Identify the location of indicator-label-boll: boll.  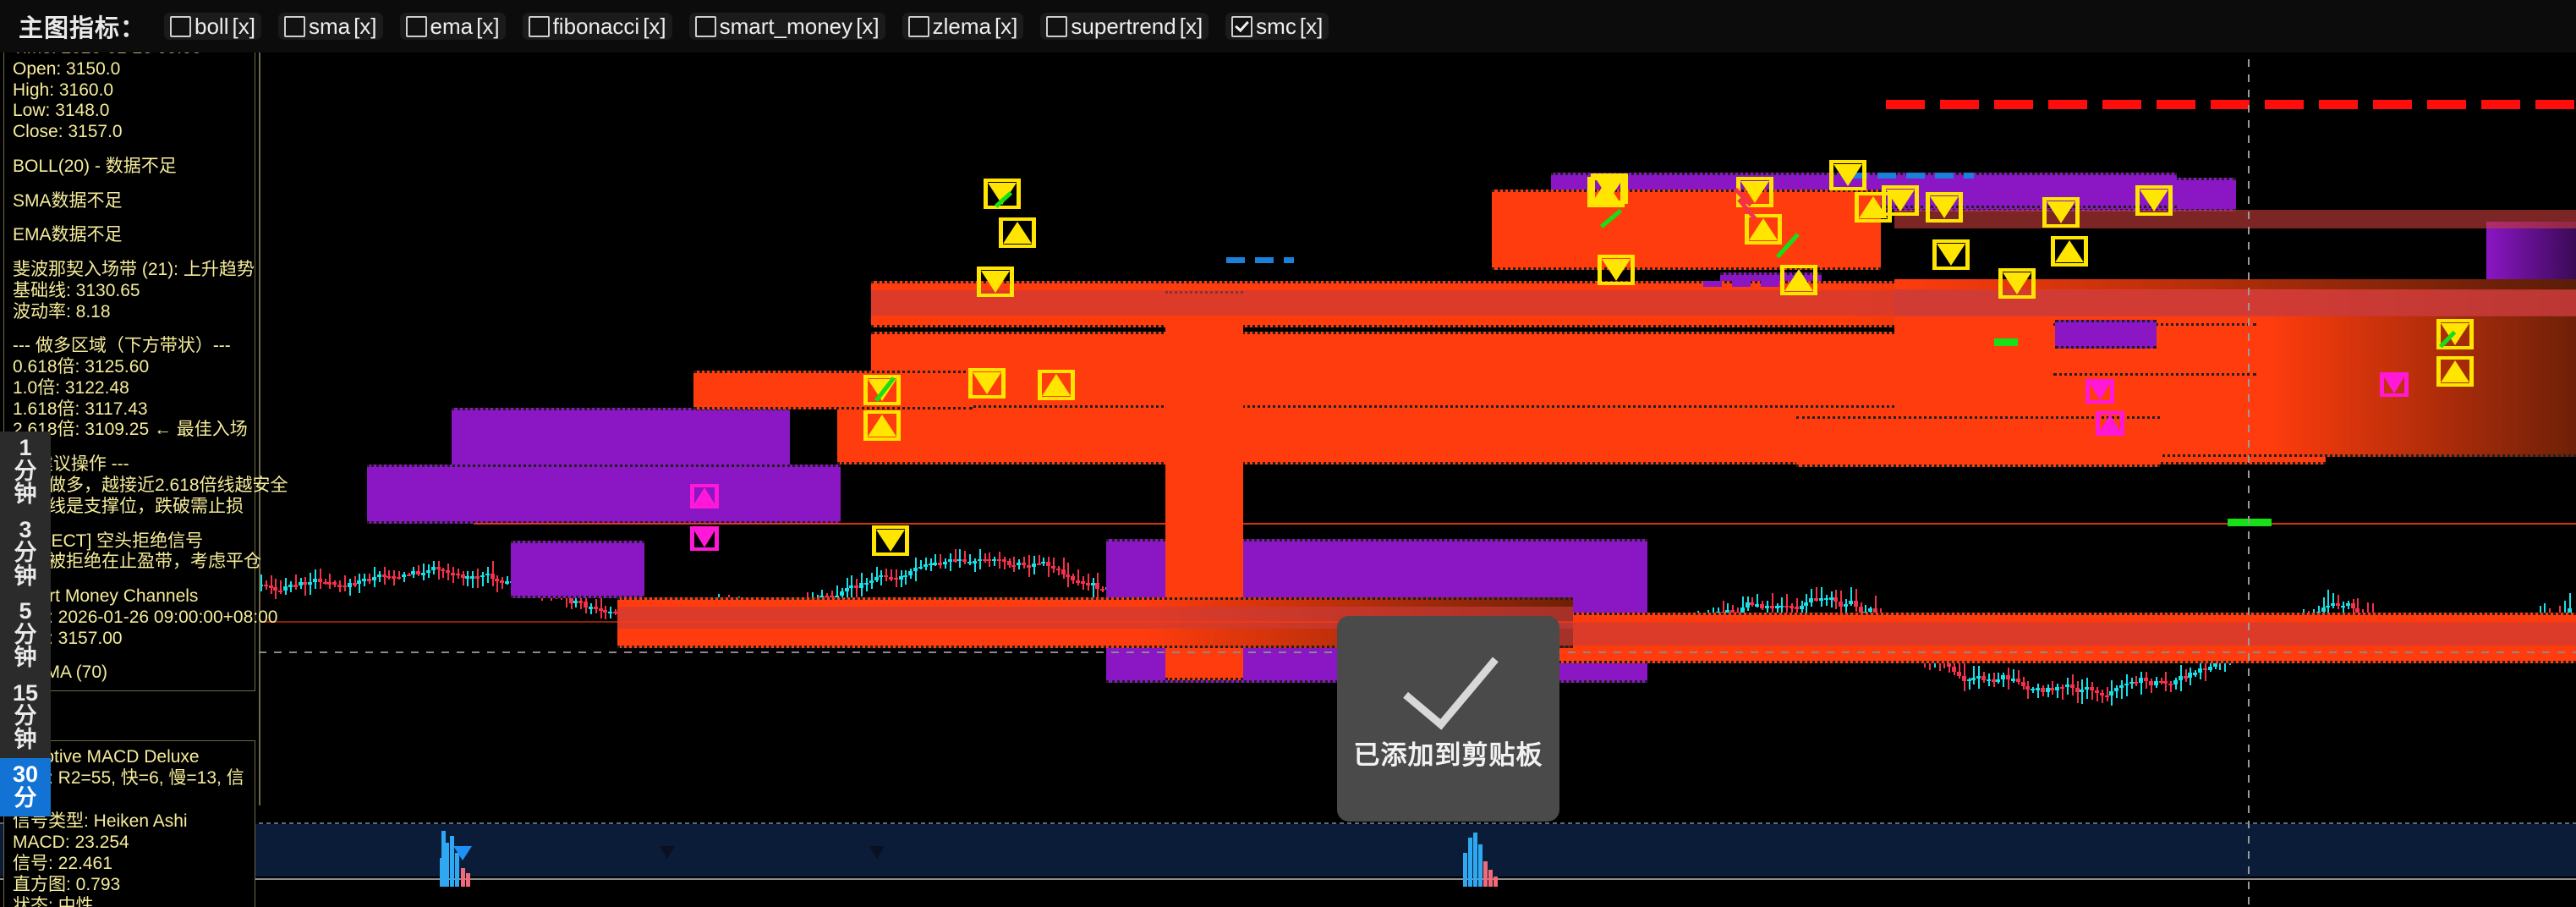
(212, 26).